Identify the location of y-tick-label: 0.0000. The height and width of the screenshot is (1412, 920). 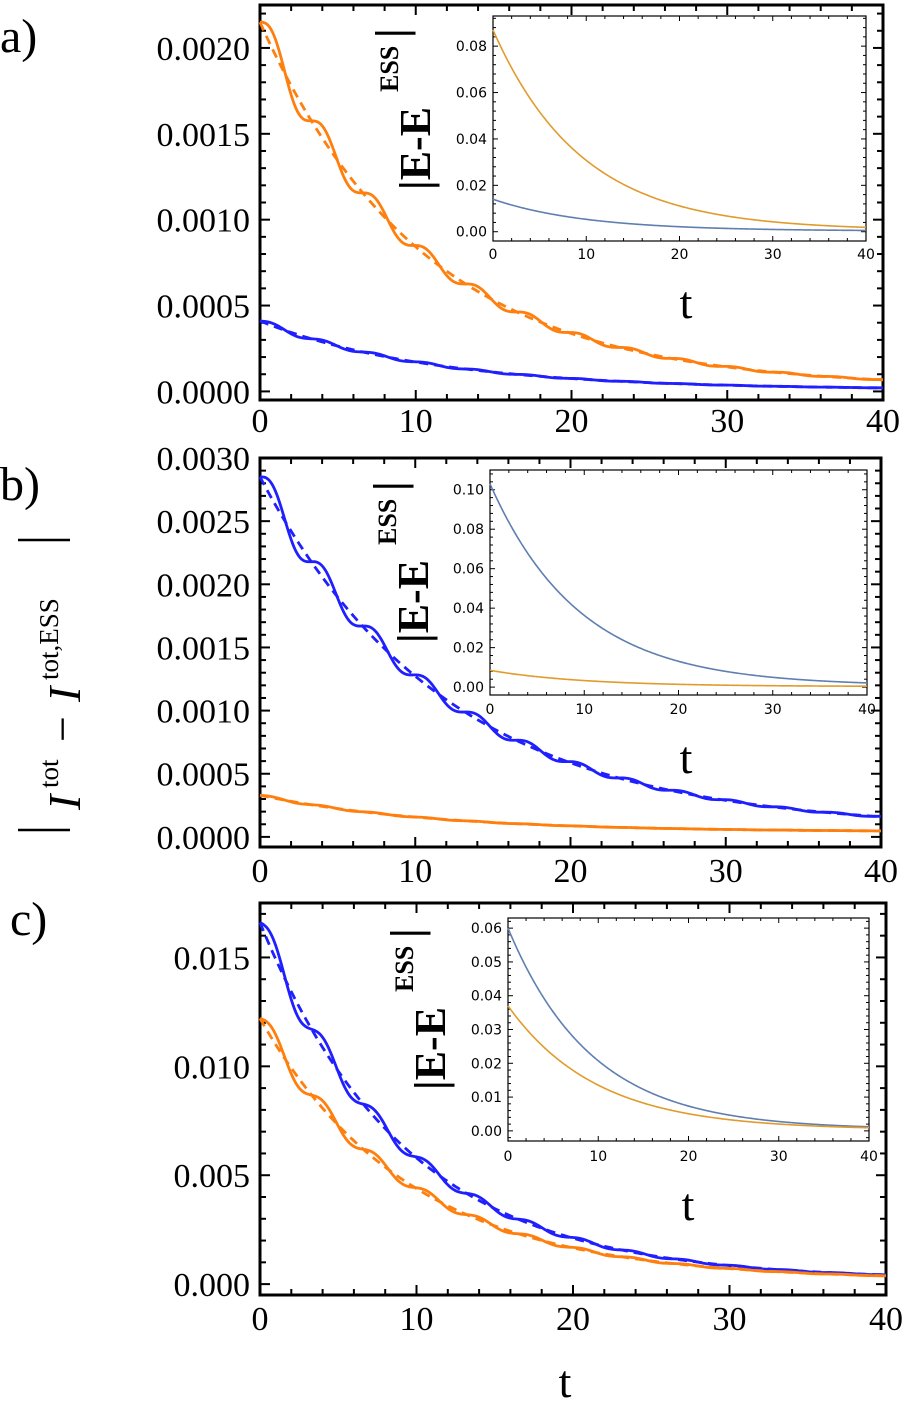
(204, 392).